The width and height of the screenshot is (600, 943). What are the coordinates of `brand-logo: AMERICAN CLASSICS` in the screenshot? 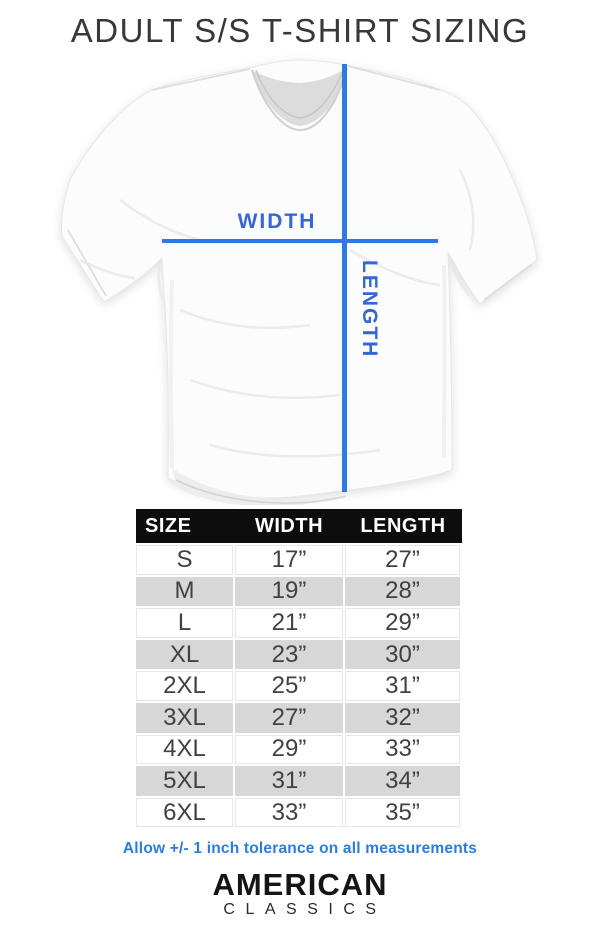 It's located at (300, 893).